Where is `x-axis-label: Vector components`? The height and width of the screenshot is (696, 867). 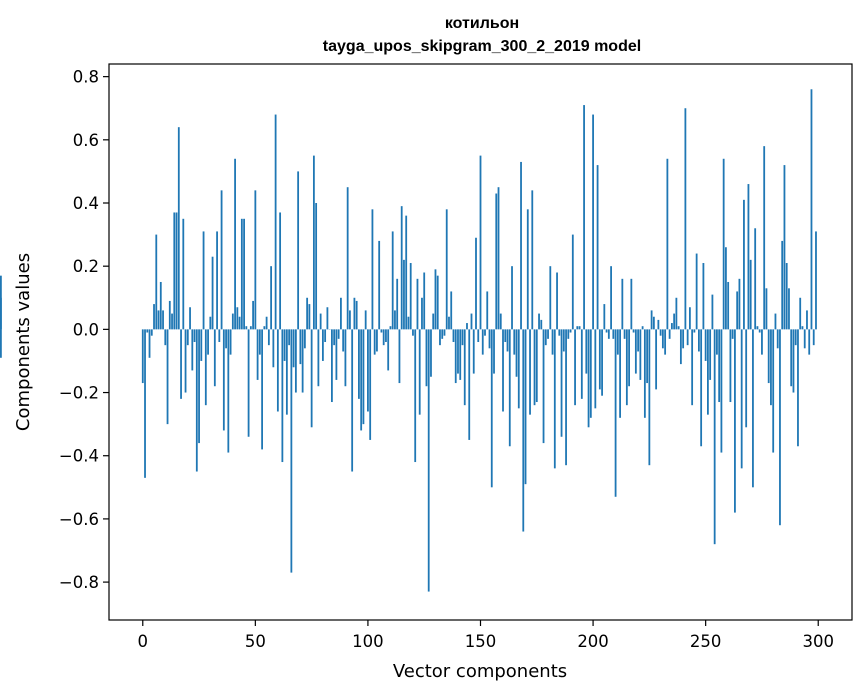 x-axis-label: Vector components is located at coordinates (480, 671).